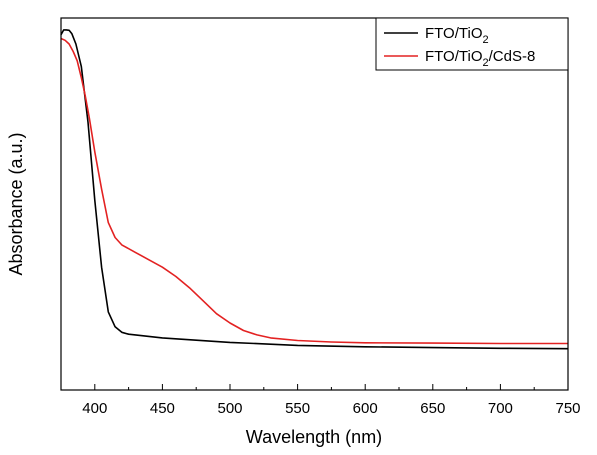 Image resolution: width=597 pixels, height=455 pixels. I want to click on legend-label-fto-tio2-cds-8: FTO/TiO2/CdS-8, so click(480, 58).